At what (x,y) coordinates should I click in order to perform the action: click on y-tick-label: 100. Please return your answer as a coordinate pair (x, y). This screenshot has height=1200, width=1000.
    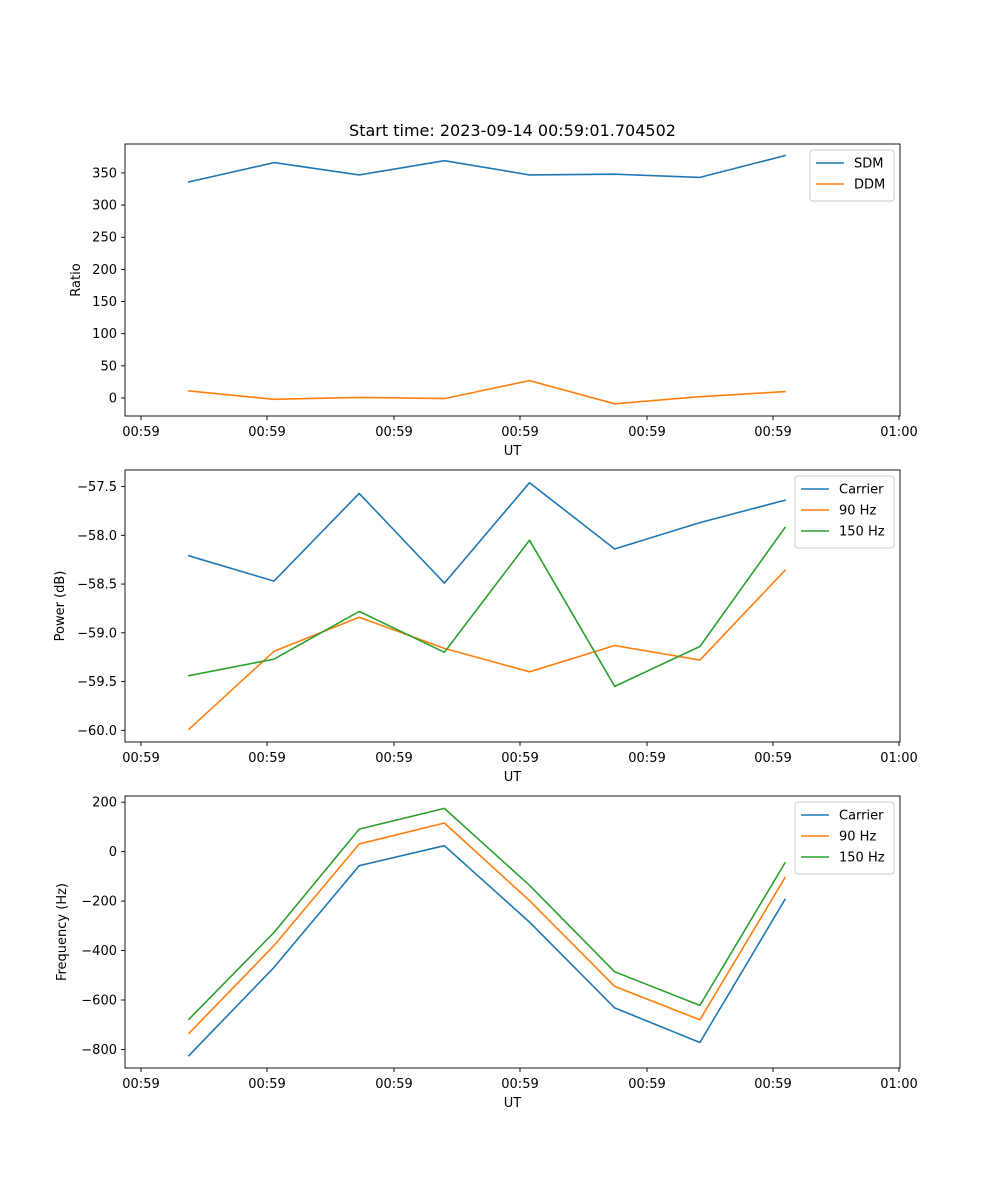
    Looking at the image, I should click on (104, 334).